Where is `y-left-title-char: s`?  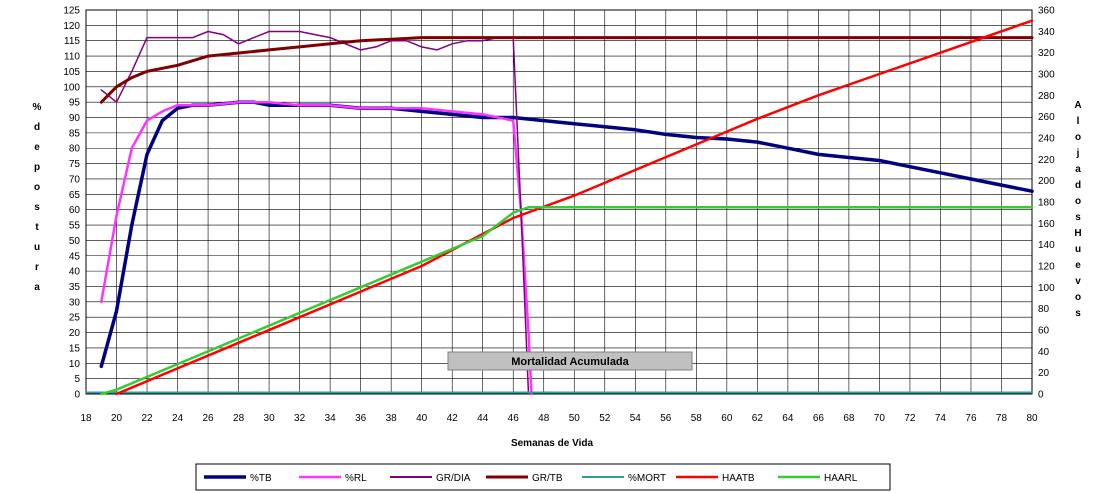 y-left-title-char: s is located at coordinates (37, 207).